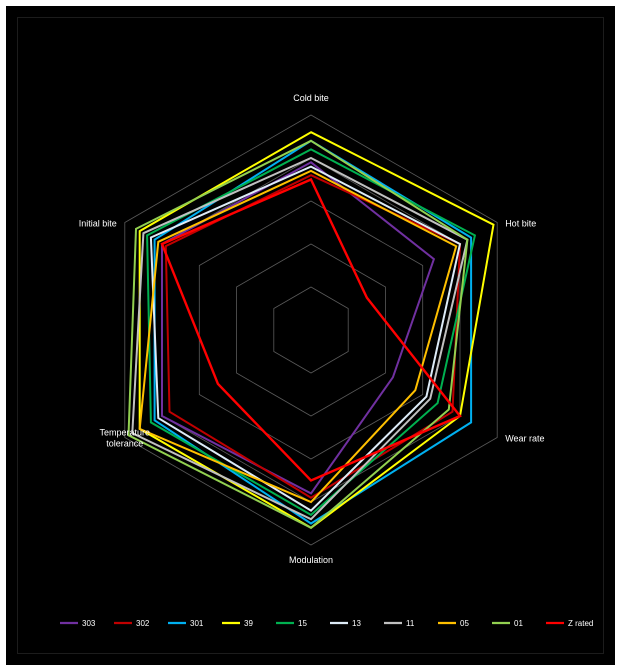  Describe the element at coordinates (326, 623) in the screenshot. I see `legend: 303 302 301 39 15 13 11 05 01 Z rated` at that location.